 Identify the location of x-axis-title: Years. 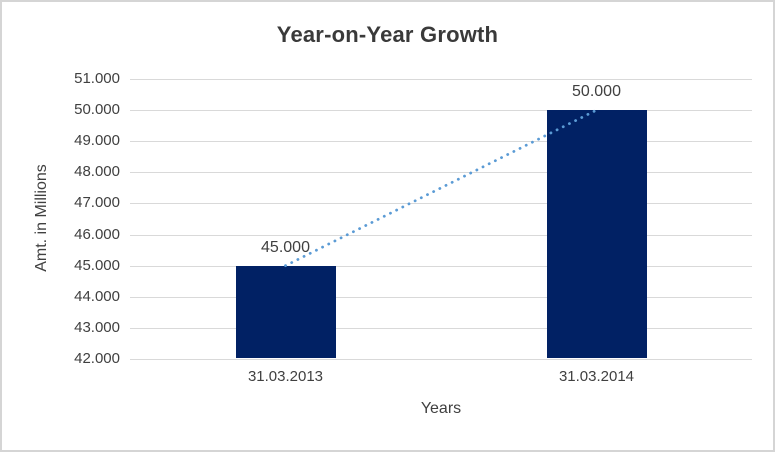
(441, 408).